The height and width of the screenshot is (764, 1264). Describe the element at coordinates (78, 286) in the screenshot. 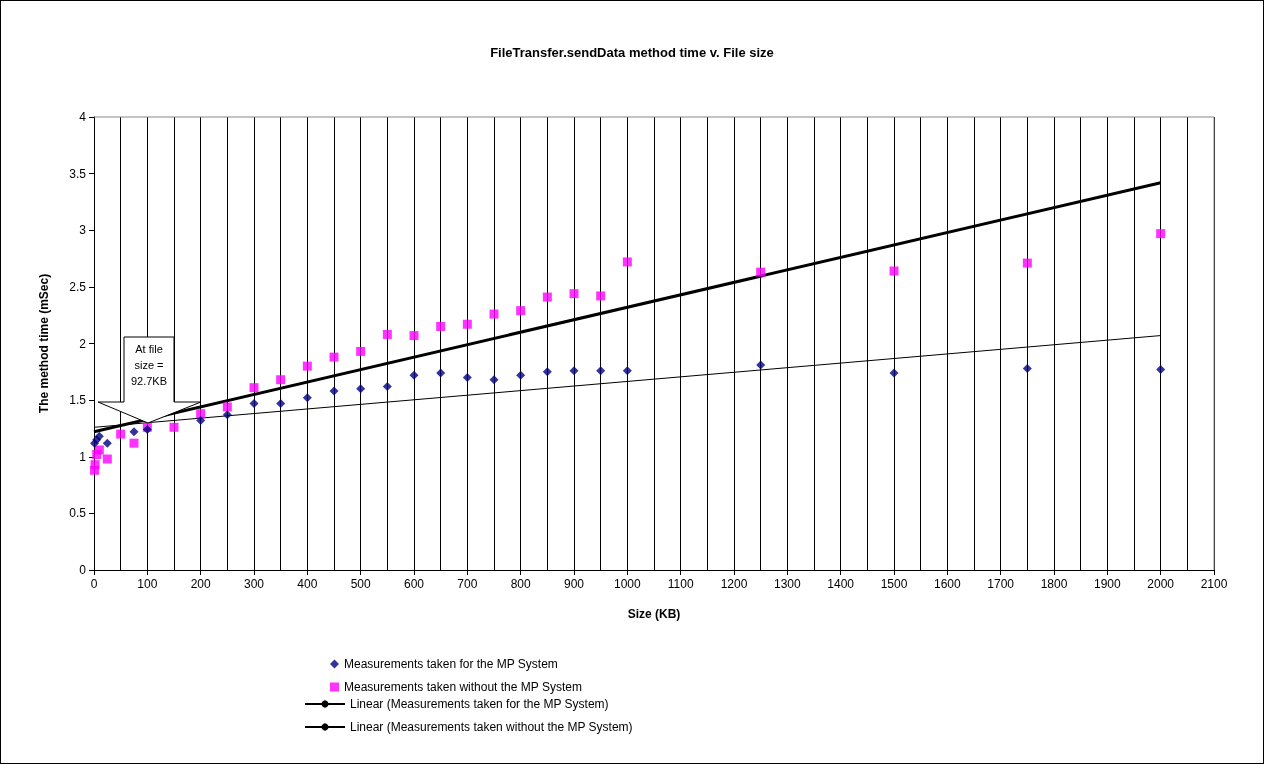

I see `y-tick-label: 2.5` at that location.